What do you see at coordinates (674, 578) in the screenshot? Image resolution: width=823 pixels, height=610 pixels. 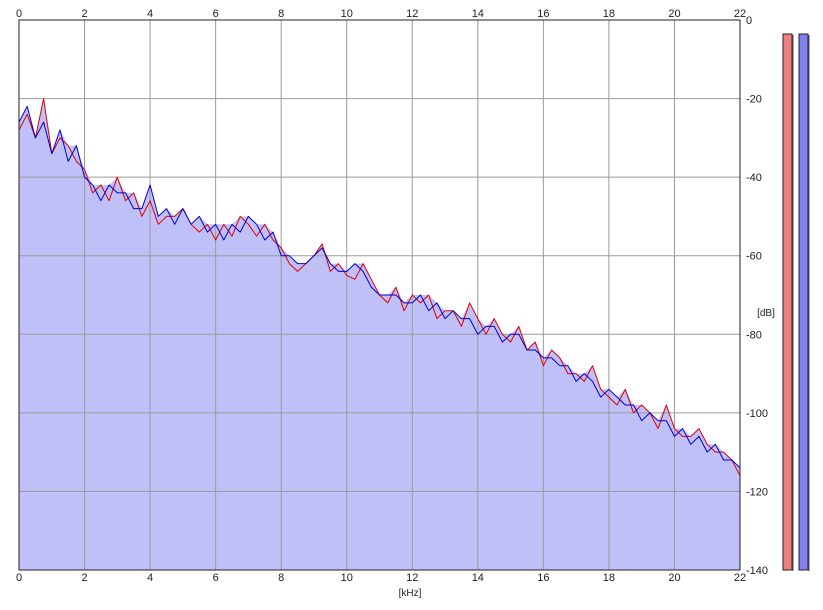 I see `x-tick-label-bottom: 20` at bounding box center [674, 578].